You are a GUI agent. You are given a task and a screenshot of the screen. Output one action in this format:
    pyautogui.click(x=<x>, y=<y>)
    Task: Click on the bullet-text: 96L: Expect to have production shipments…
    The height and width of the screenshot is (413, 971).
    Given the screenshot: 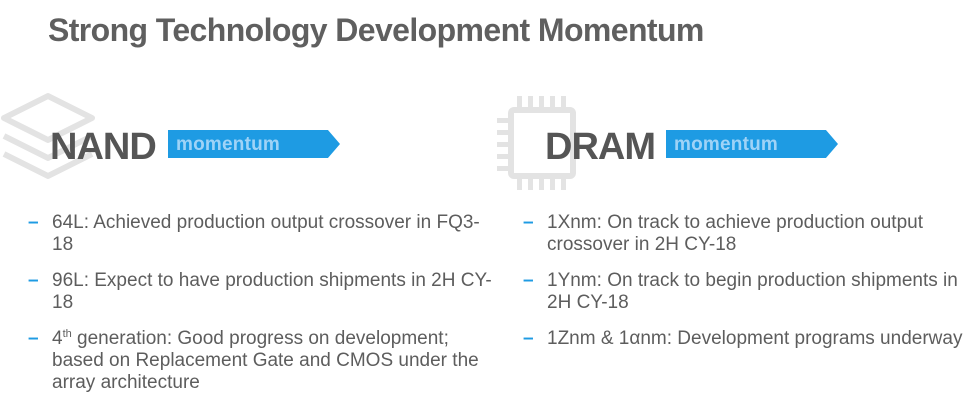 What is the action you would take?
    pyautogui.click(x=272, y=291)
    